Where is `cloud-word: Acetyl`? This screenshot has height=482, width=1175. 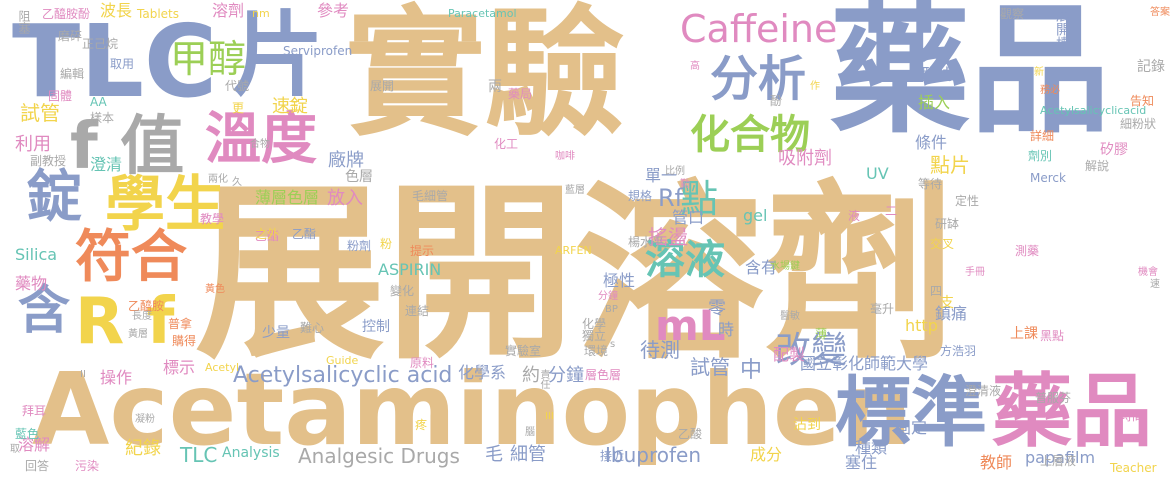 cloud-word: Acetyl is located at coordinates (222, 367).